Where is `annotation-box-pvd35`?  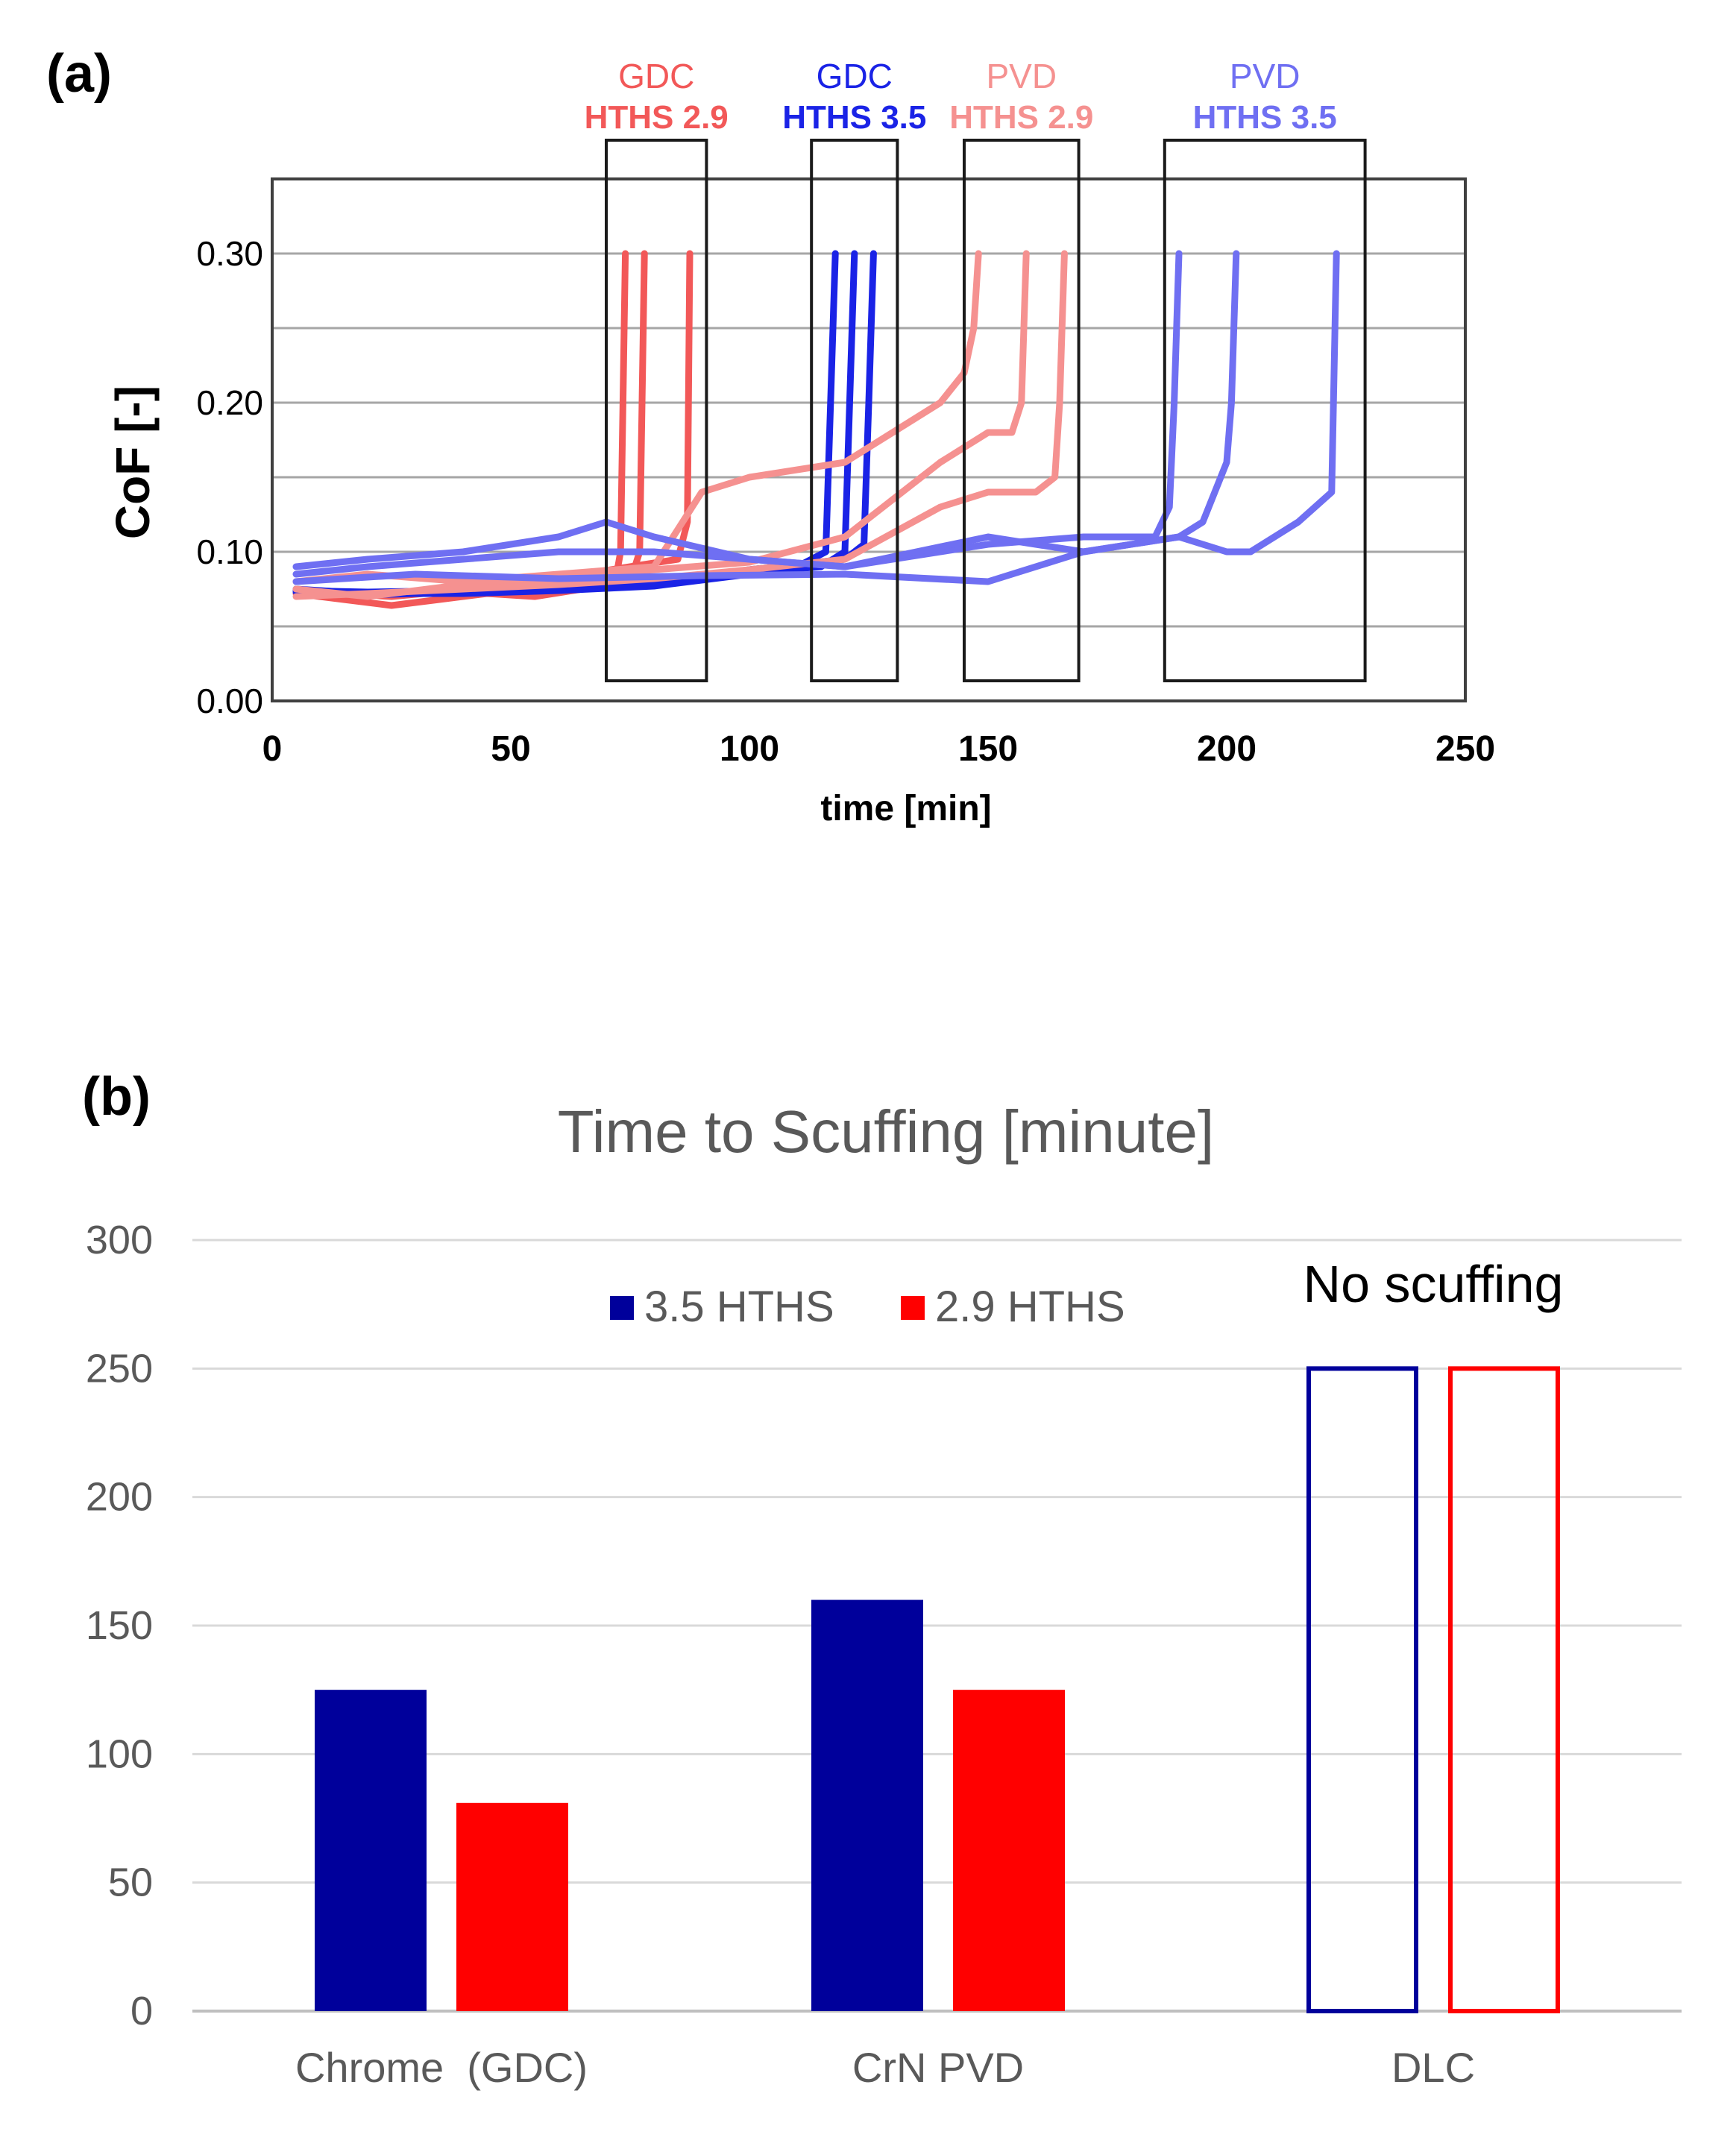
annotation-box-pvd35 is located at coordinates (1265, 411).